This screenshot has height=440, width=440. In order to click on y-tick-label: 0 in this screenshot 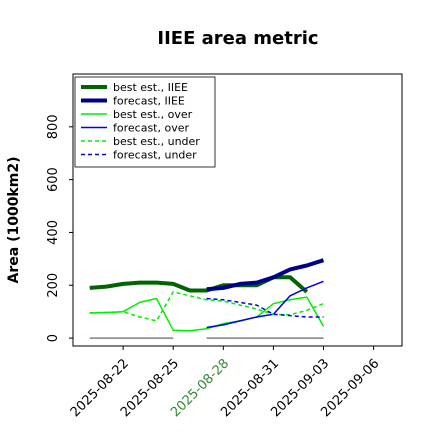, I will do `click(53, 338)`.